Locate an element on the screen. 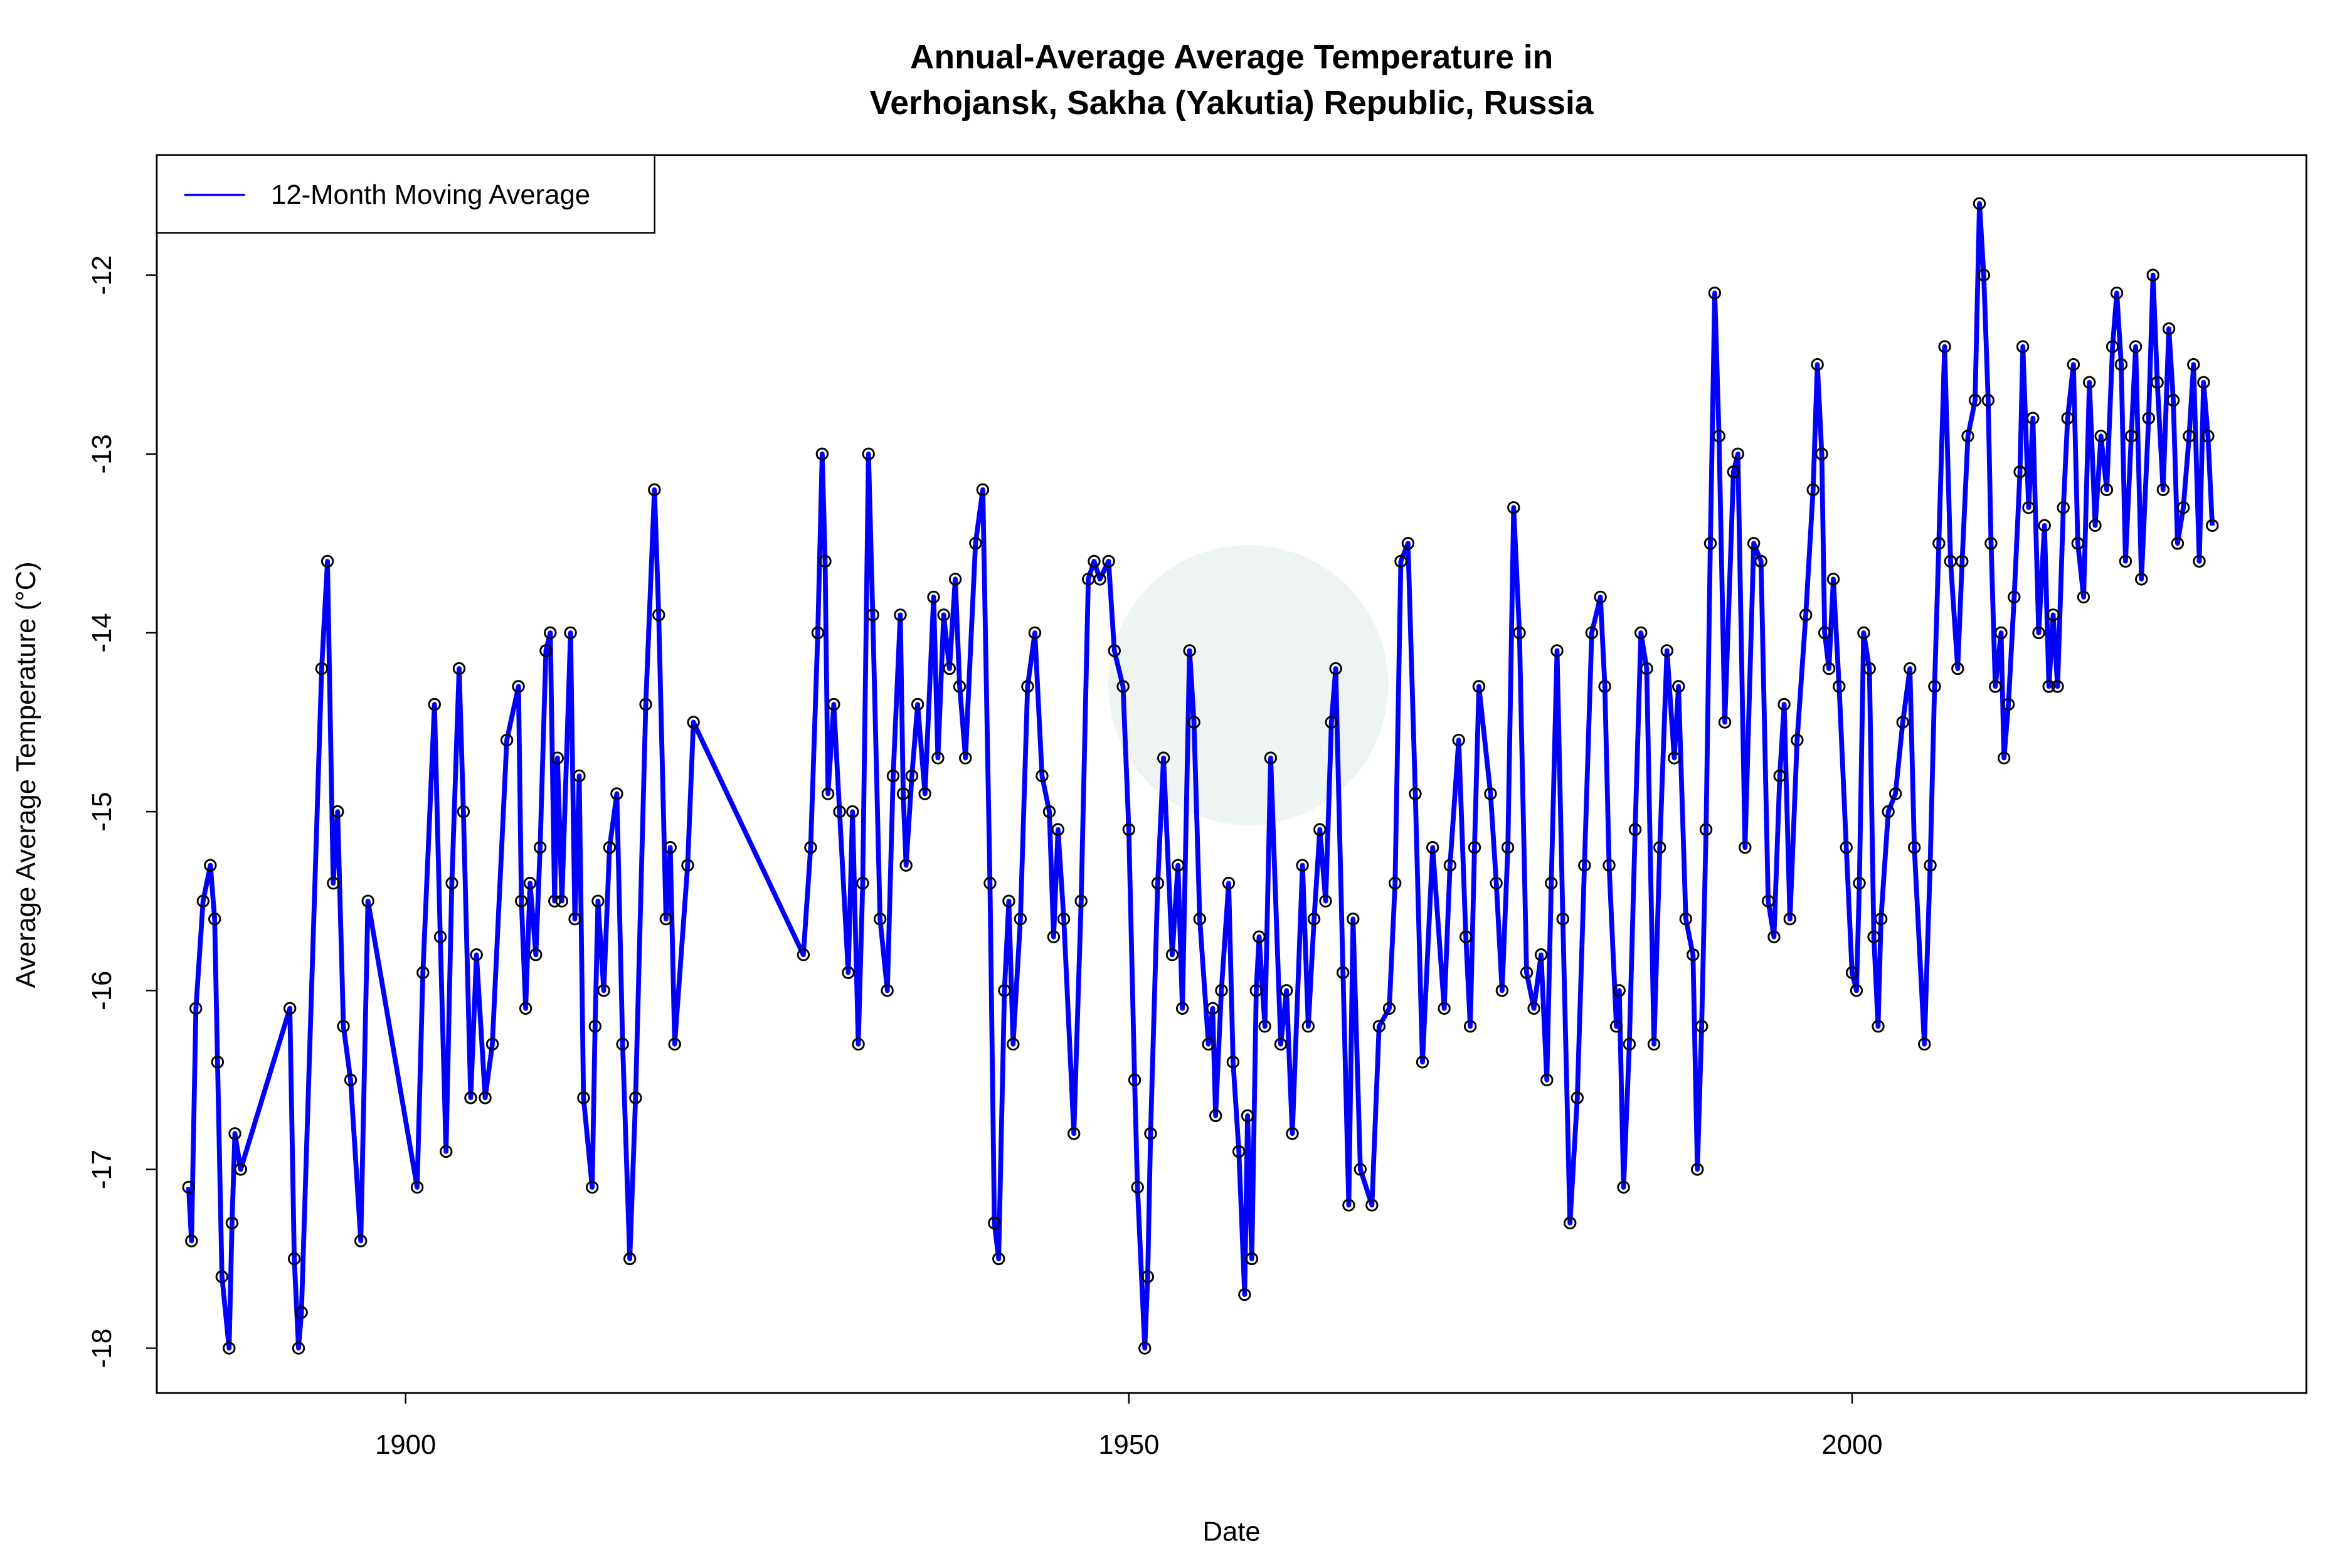 The height and width of the screenshot is (1568, 2352). y-tick-label: -17 is located at coordinates (102, 1169).